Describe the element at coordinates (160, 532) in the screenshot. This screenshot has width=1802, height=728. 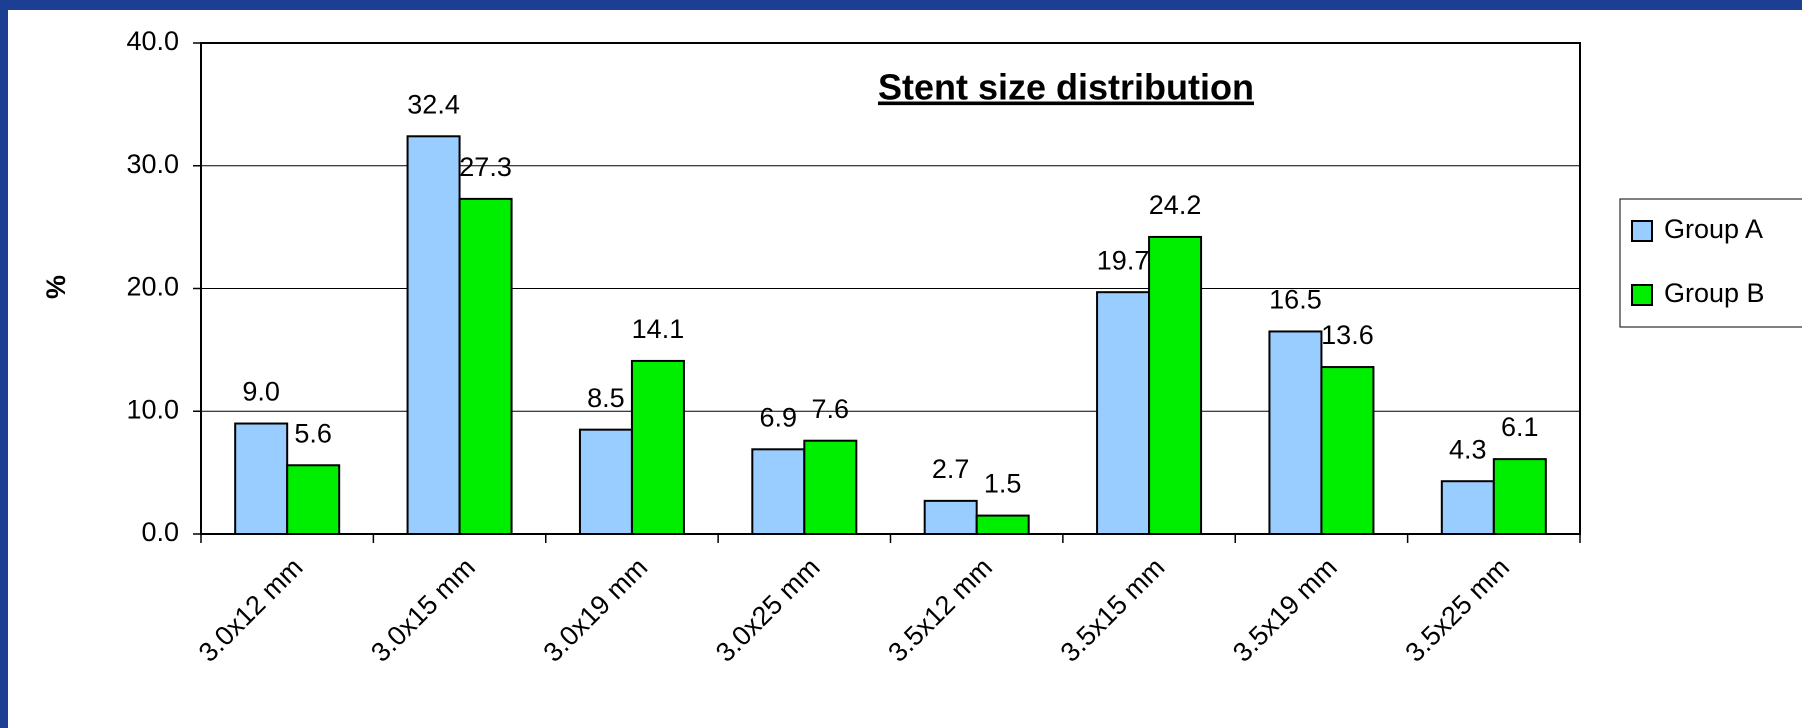
I see `y-tick-label: 0.0` at that location.